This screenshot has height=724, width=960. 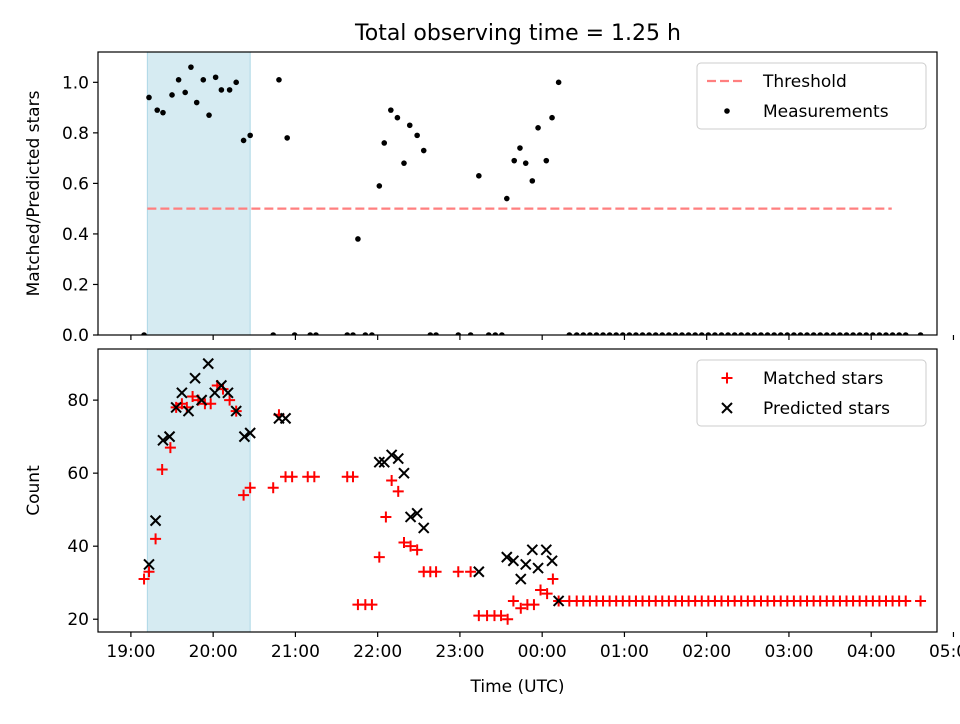 What do you see at coordinates (624, 652) in the screenshot?
I see `x-tick-label: 01:00` at bounding box center [624, 652].